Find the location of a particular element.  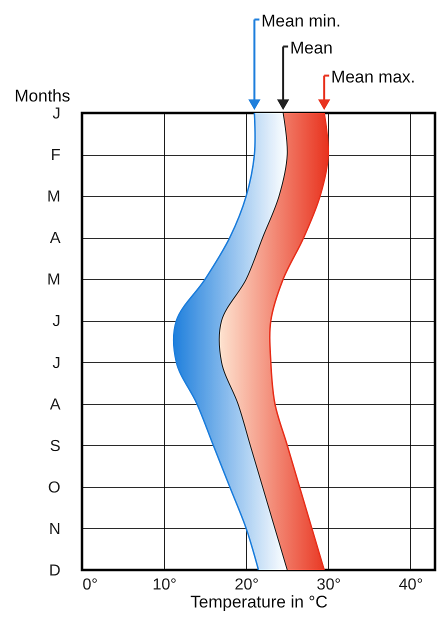

y-tick-label: D is located at coordinates (54, 571).